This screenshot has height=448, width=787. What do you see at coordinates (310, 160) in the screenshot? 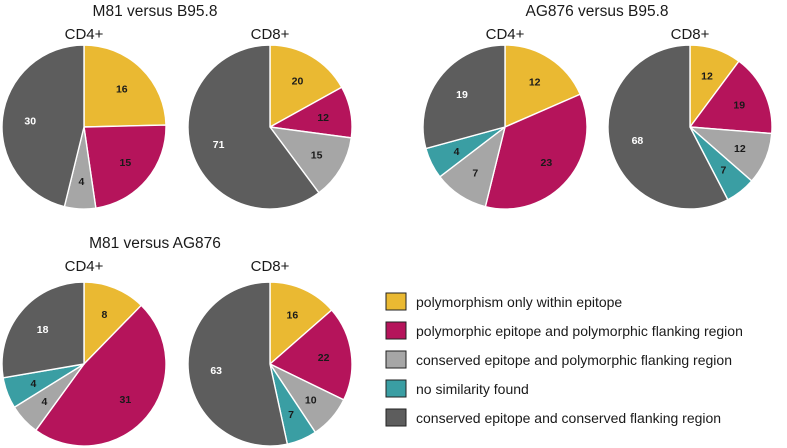
I see `pie-slice-conserved-epi-poly-flank` at bounding box center [310, 160].